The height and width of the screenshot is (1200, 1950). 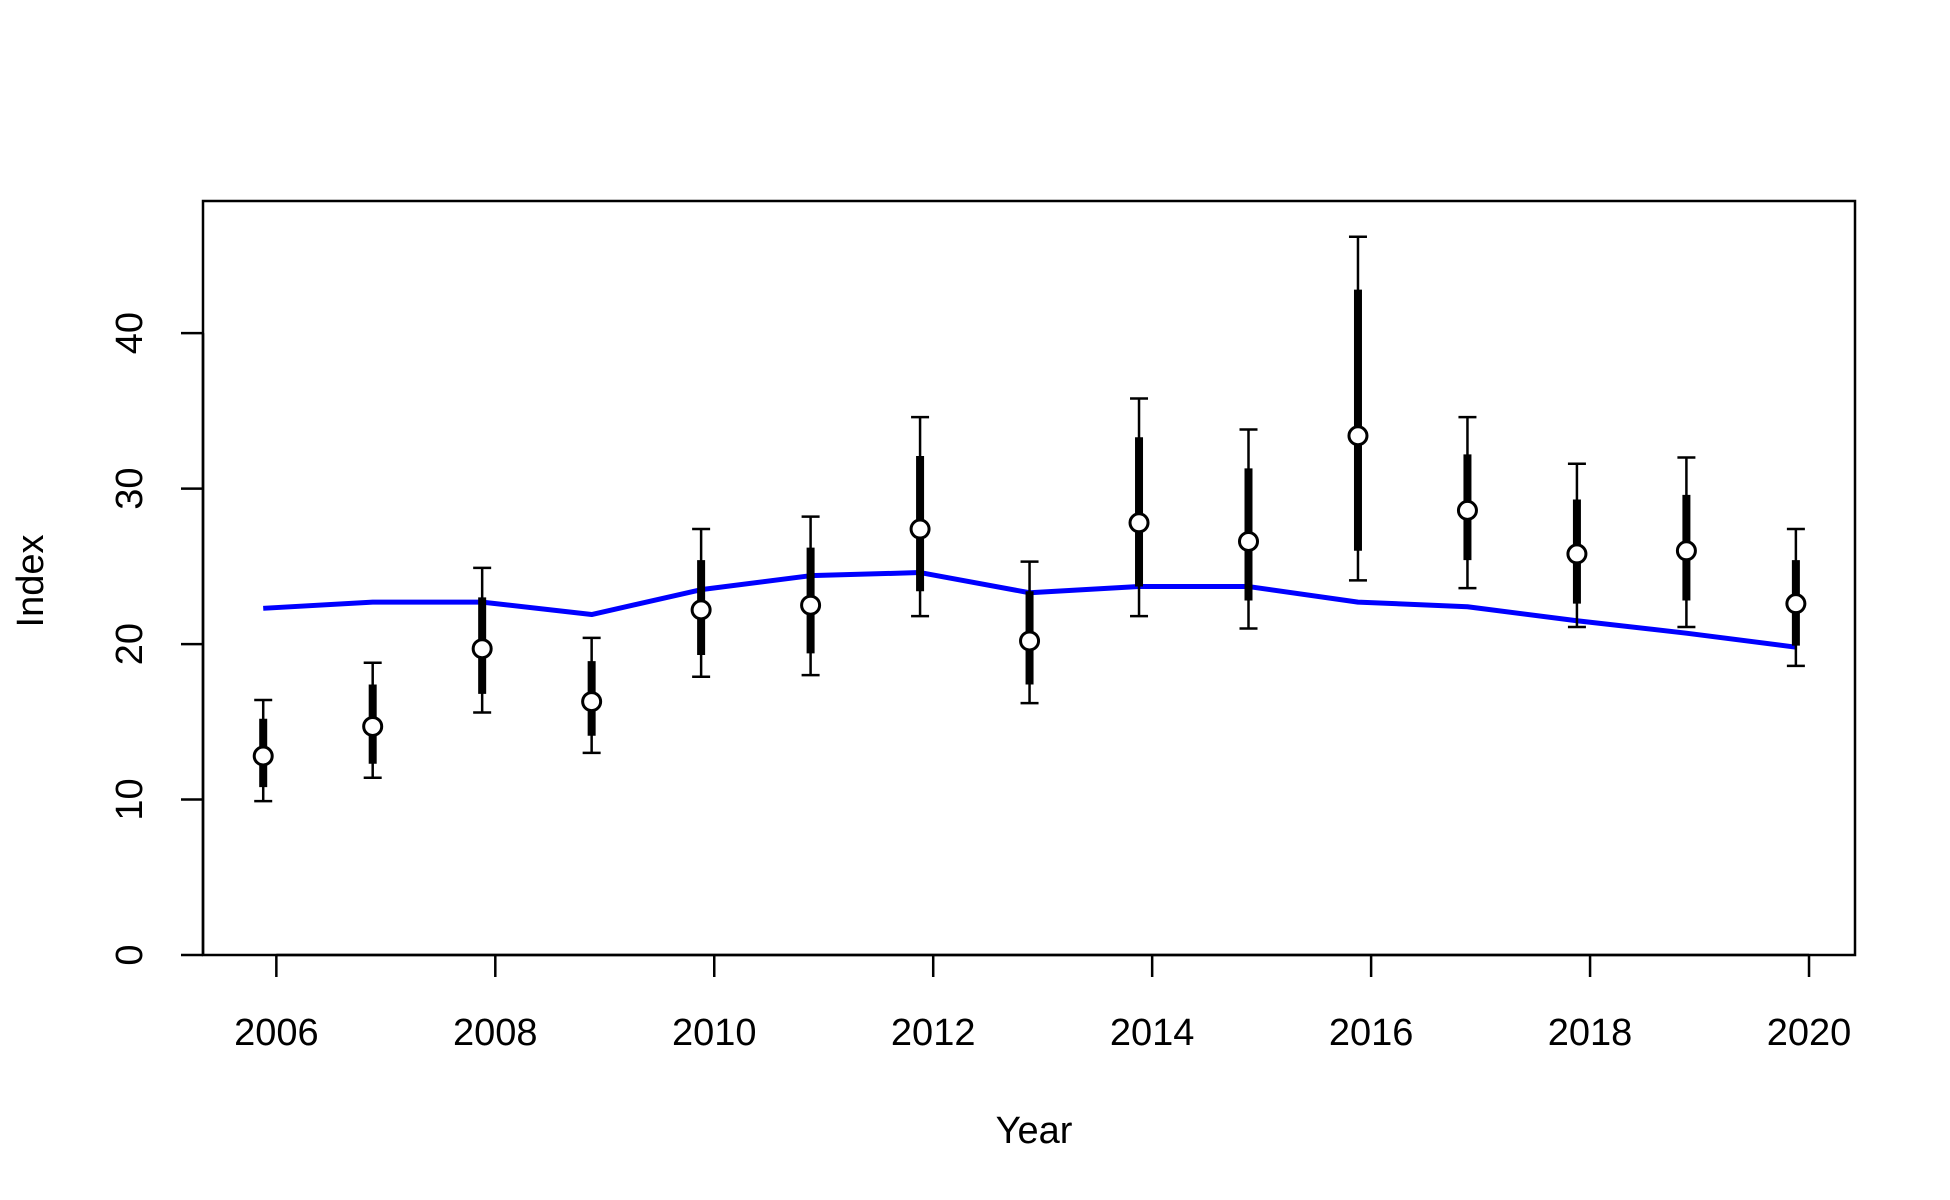 What do you see at coordinates (276, 1033) in the screenshot?
I see `x-tick-label: 2006` at bounding box center [276, 1033].